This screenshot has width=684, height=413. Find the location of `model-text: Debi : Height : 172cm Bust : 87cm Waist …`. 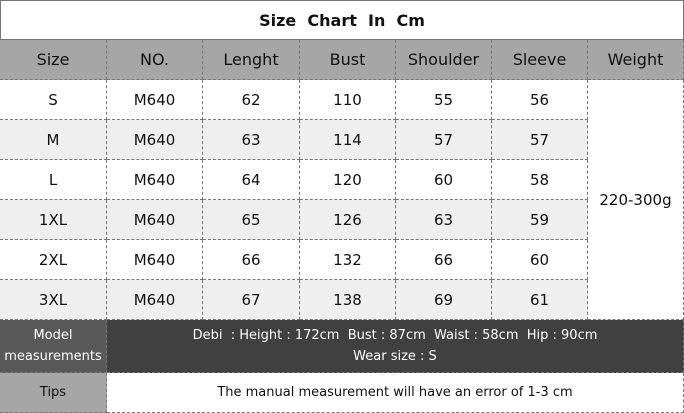

model-text: Debi : Height : 172cm Bust : 87cm Waist … is located at coordinates (395, 346).